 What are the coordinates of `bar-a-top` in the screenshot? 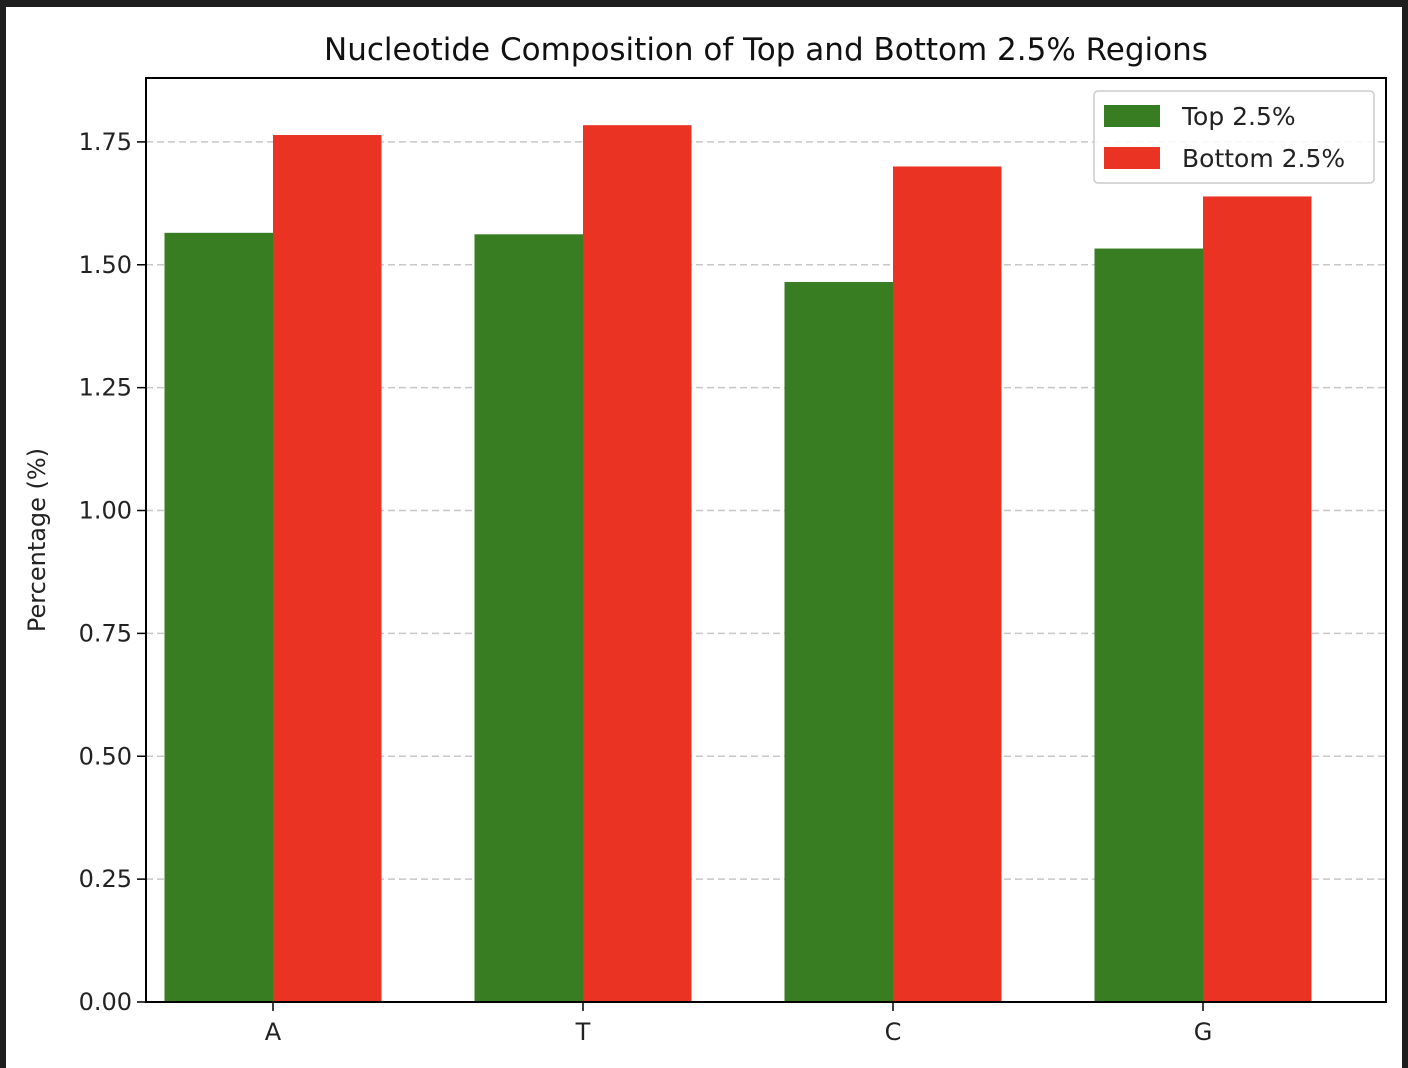 It's located at (218, 617).